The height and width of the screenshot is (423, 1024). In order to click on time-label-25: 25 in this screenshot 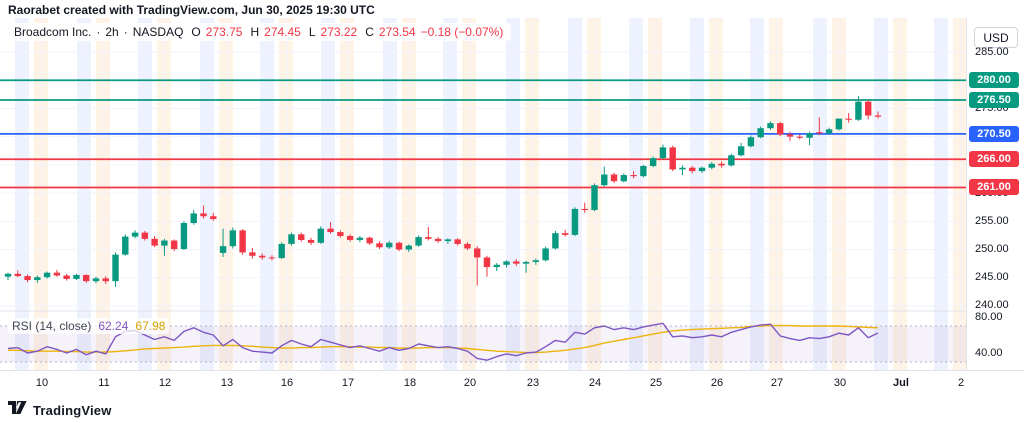, I will do `click(656, 383)`.